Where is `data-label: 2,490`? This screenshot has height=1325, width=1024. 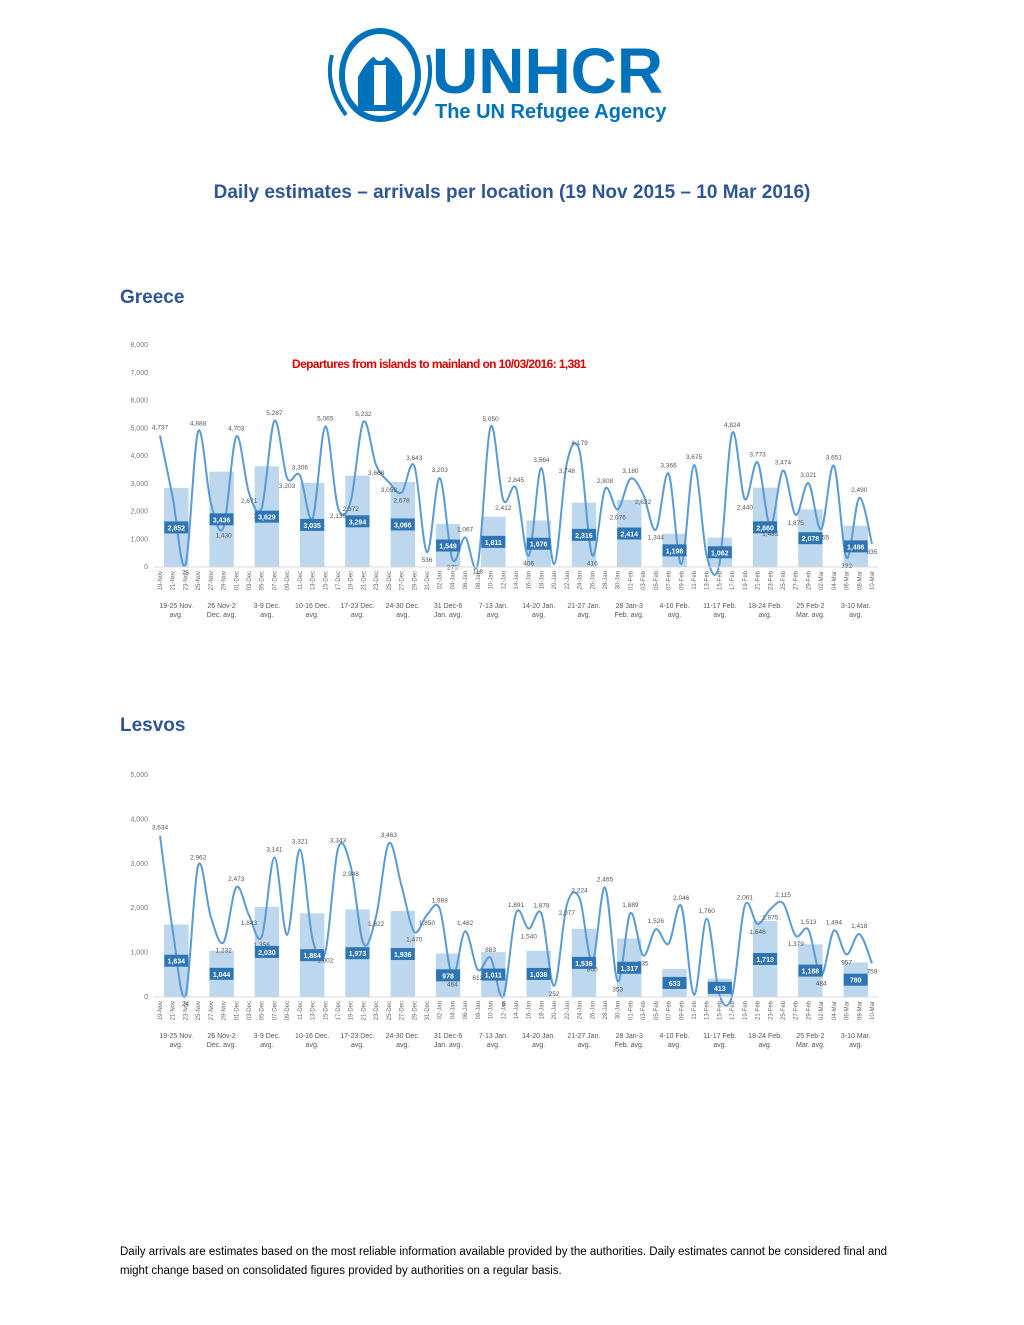 data-label: 2,490 is located at coordinates (859, 490).